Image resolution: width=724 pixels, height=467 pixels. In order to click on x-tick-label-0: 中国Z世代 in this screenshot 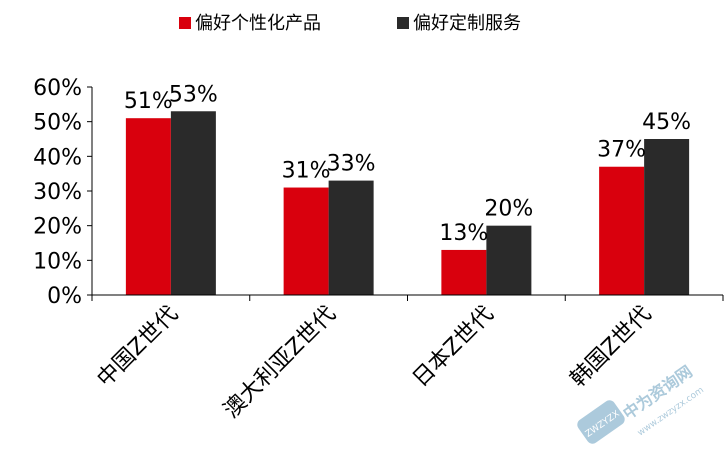, I will do `click(138, 347)`.